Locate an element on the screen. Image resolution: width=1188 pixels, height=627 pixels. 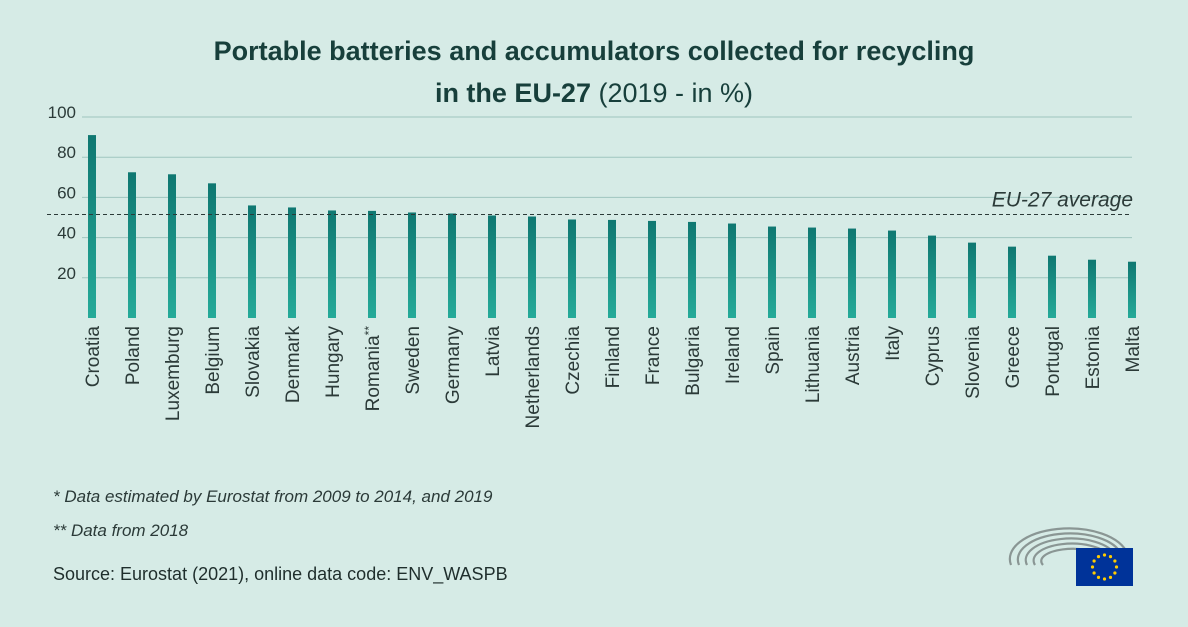
x-category-label: Malta is located at coordinates (1133, 349).